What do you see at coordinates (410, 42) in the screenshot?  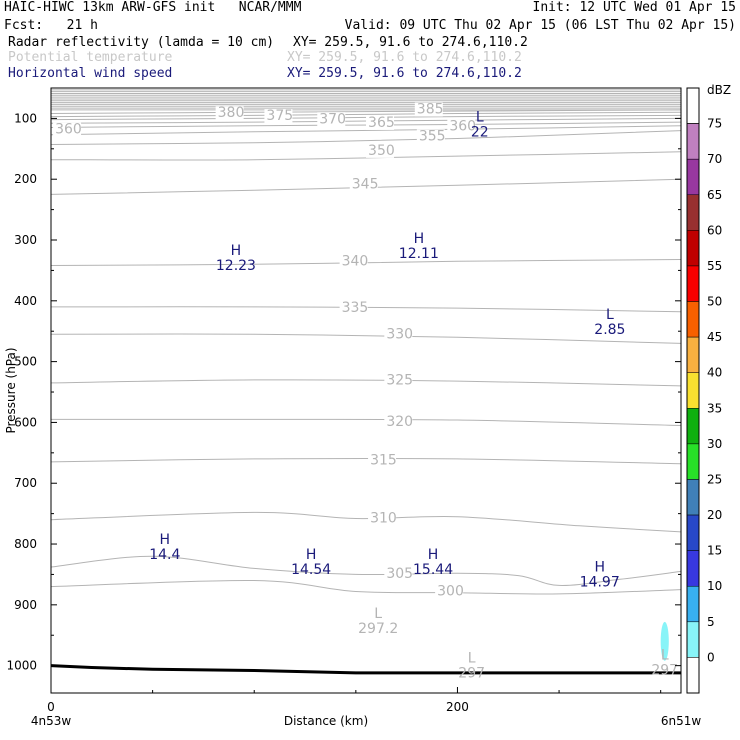 I see `field1-xy: XY= 259.5, 91.6 to 274.6,110.2` at bounding box center [410, 42].